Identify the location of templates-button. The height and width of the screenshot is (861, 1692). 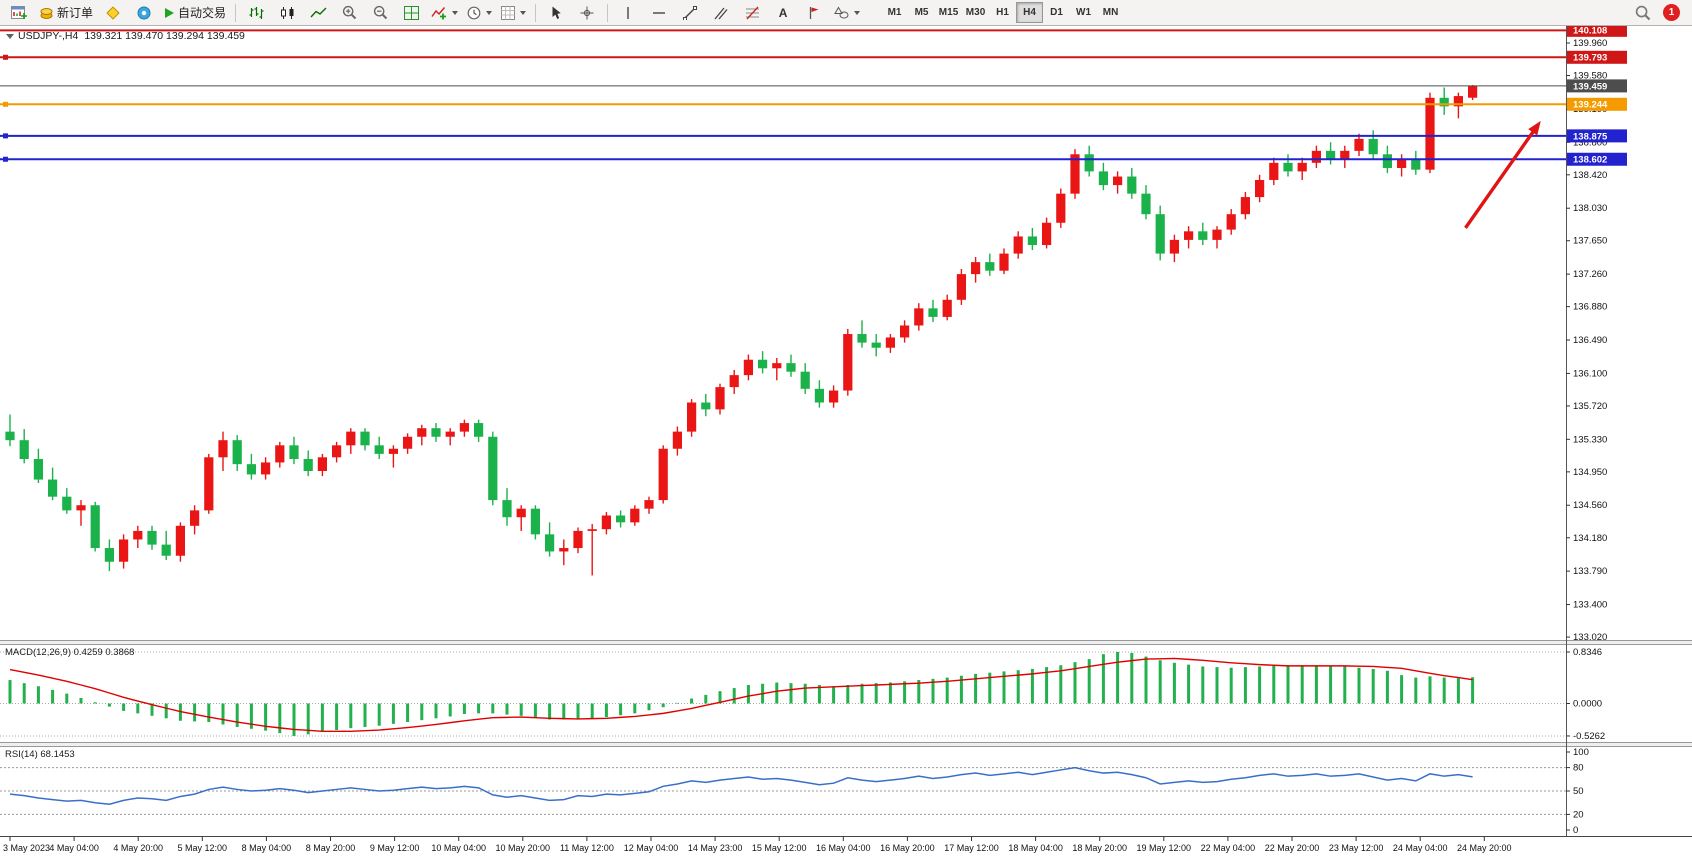
(513, 13).